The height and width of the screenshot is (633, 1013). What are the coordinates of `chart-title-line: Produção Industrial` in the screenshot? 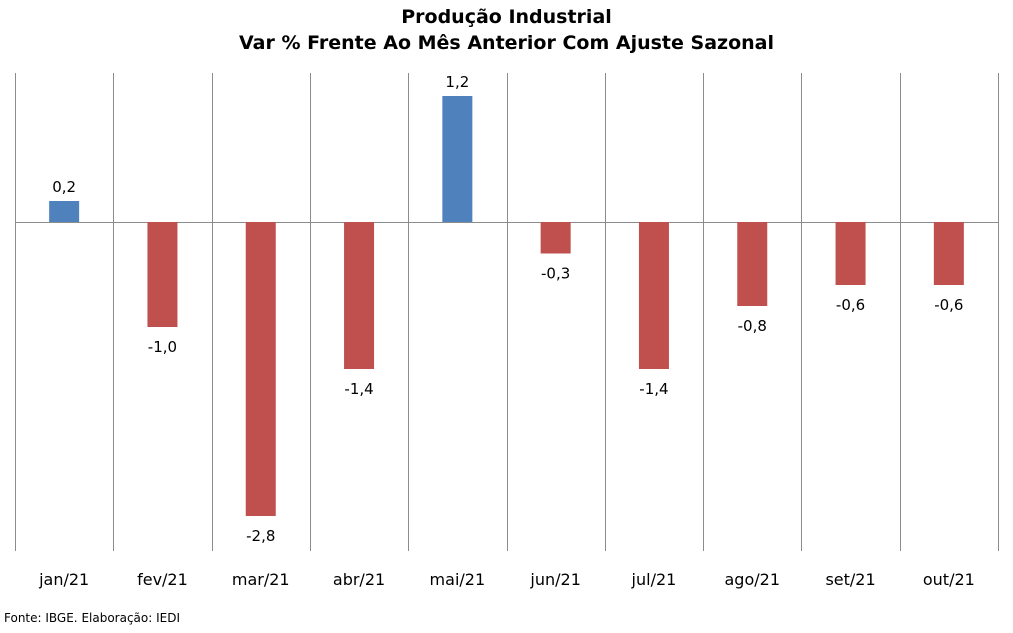 It's located at (506, 17).